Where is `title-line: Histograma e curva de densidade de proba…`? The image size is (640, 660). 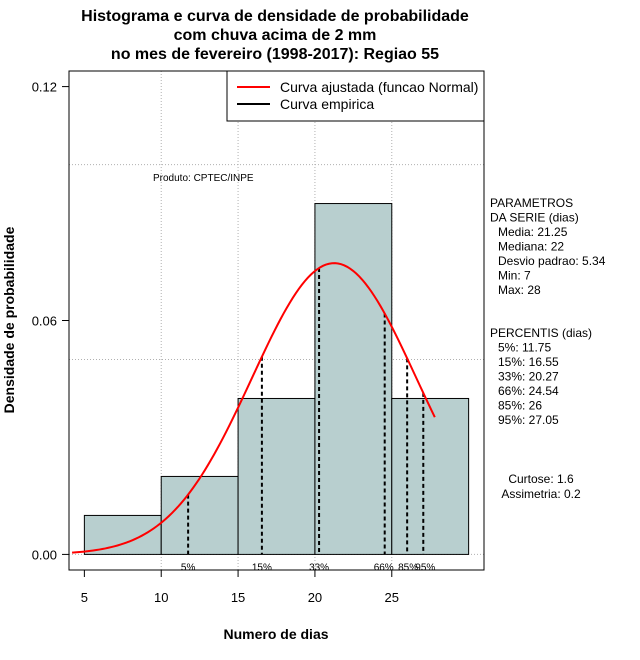
title-line: Histograma e curva de densidade de proba… is located at coordinates (275, 16).